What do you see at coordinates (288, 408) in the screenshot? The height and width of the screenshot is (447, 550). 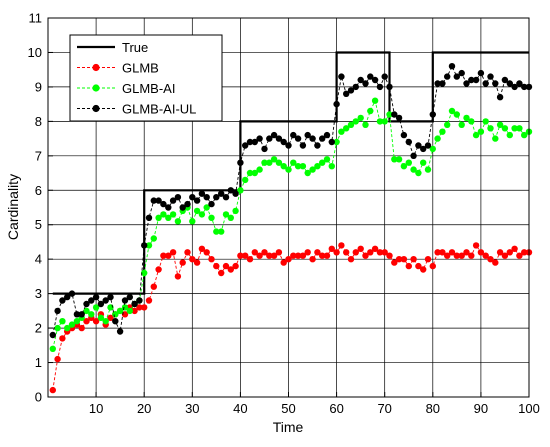 I see `x-tick-label: 50` at bounding box center [288, 408].